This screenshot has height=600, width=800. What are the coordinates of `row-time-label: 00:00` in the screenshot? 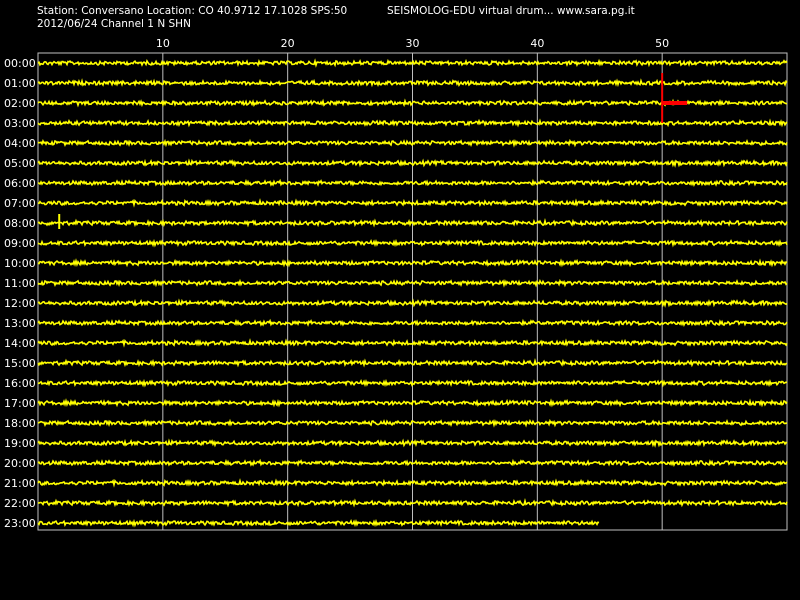 It's located at (20, 63).